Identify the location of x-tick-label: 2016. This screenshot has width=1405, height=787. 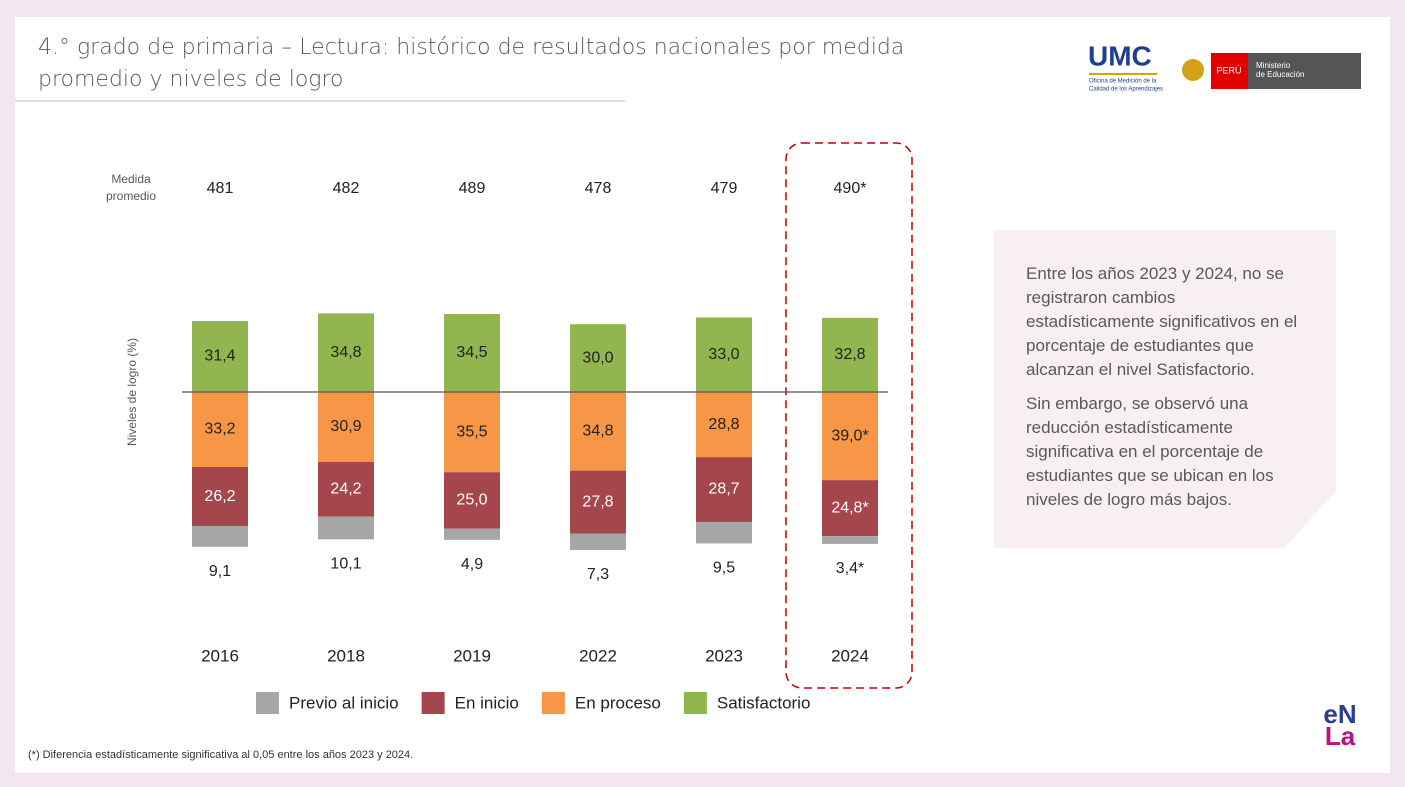
(220, 655).